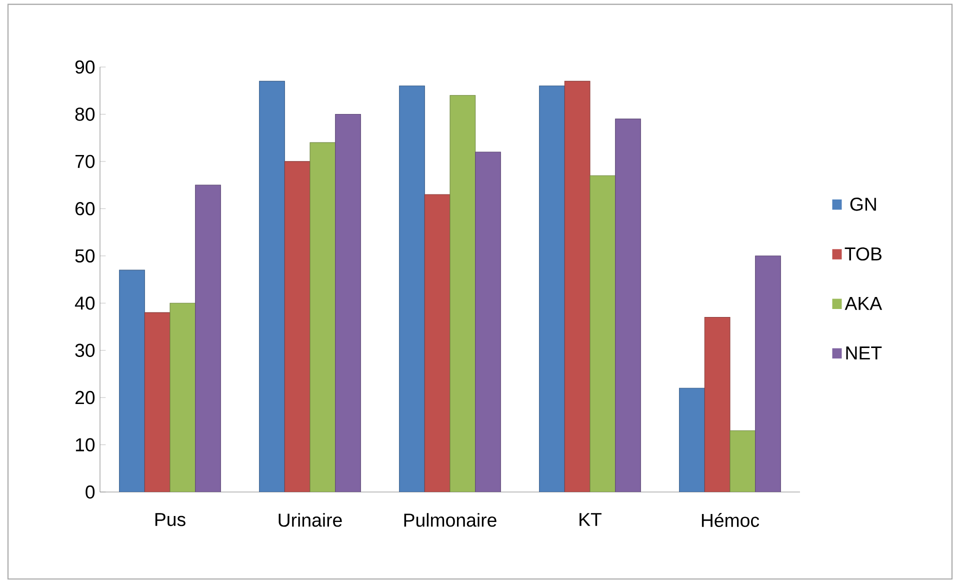 This screenshot has width=957, height=583. What do you see at coordinates (85, 67) in the screenshot?
I see `y-tick-label: 90` at bounding box center [85, 67].